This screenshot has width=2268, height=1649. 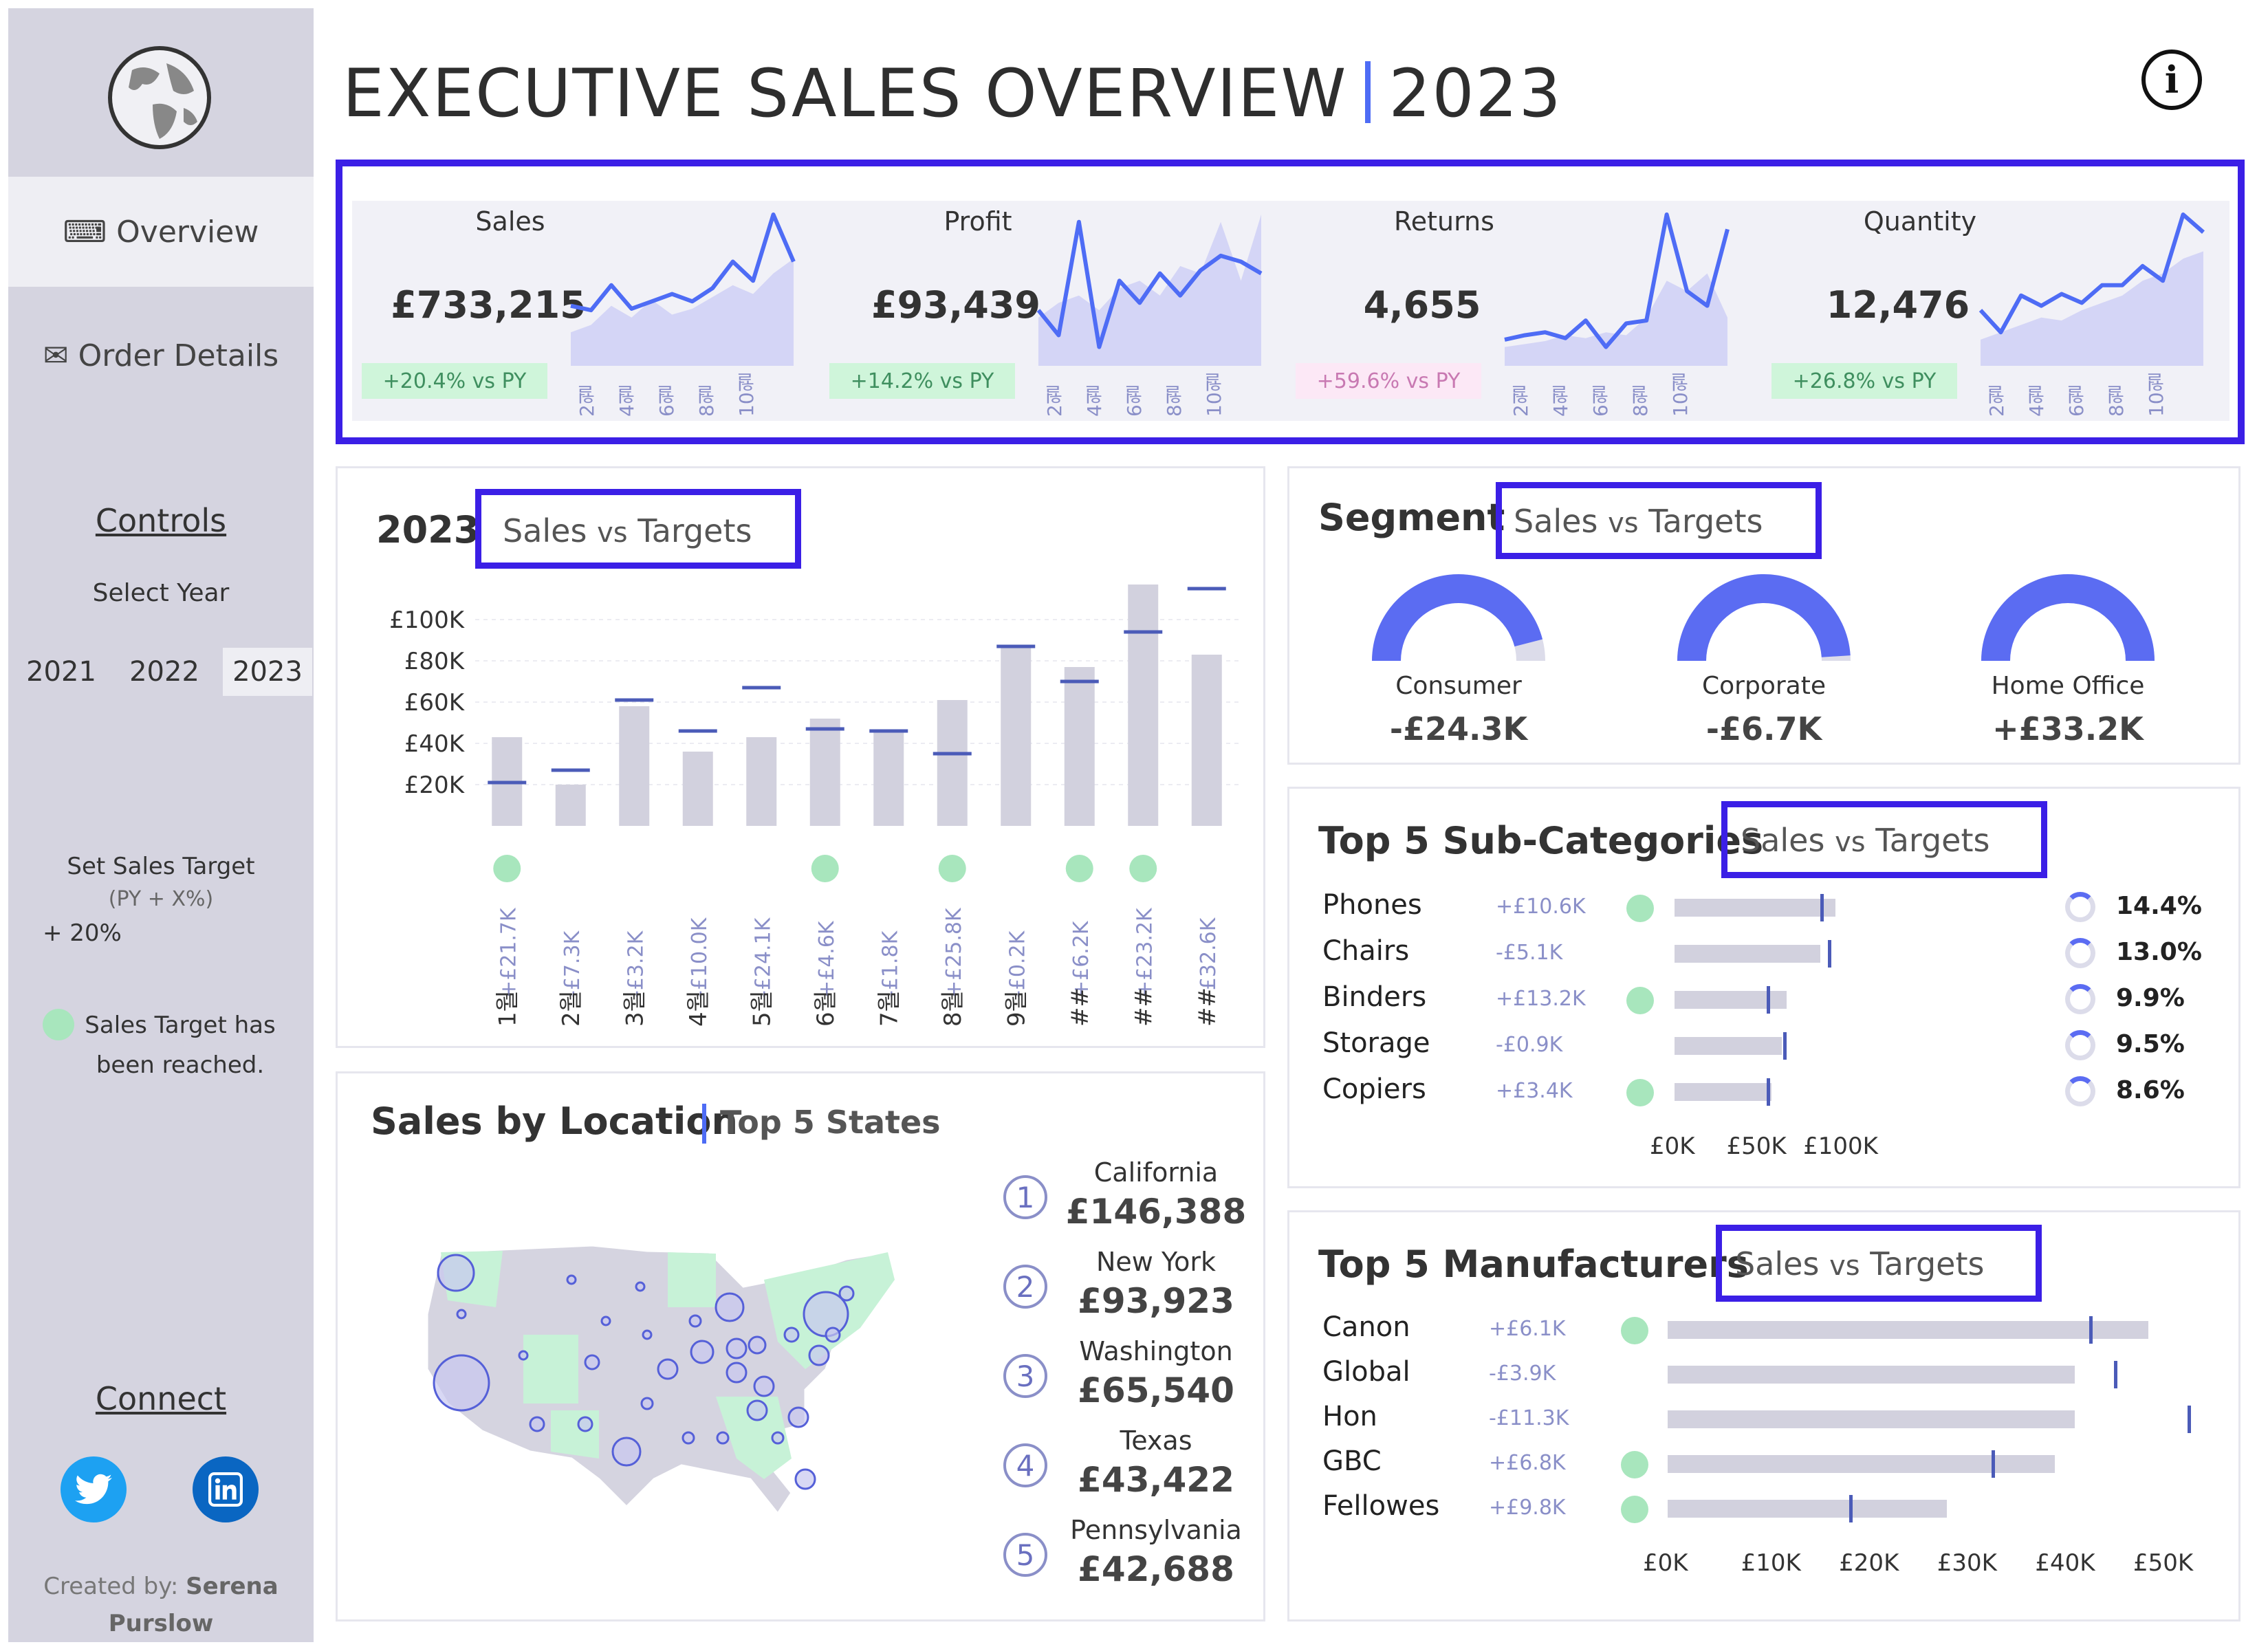 What do you see at coordinates (1541, 999) in the screenshot?
I see `subcategory-variance: +£13.2K` at bounding box center [1541, 999].